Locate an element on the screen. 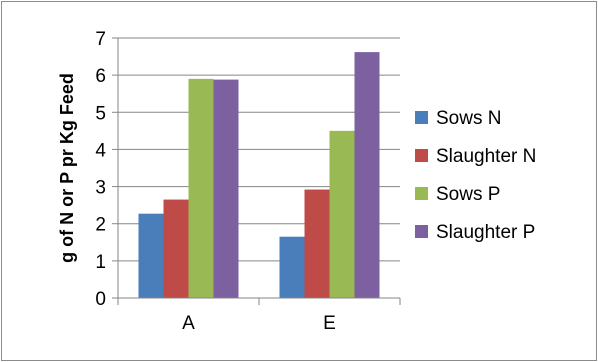 The height and width of the screenshot is (362, 598). y-tick-label: 5 is located at coordinates (100, 113).